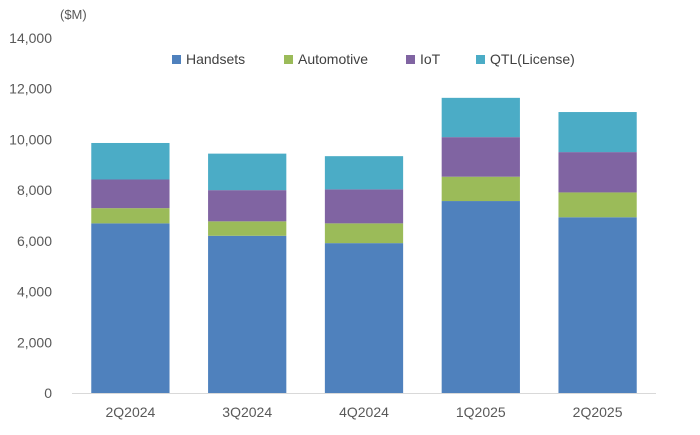  What do you see at coordinates (130, 412) in the screenshot?
I see `x-tick-label: 2Q2024` at bounding box center [130, 412].